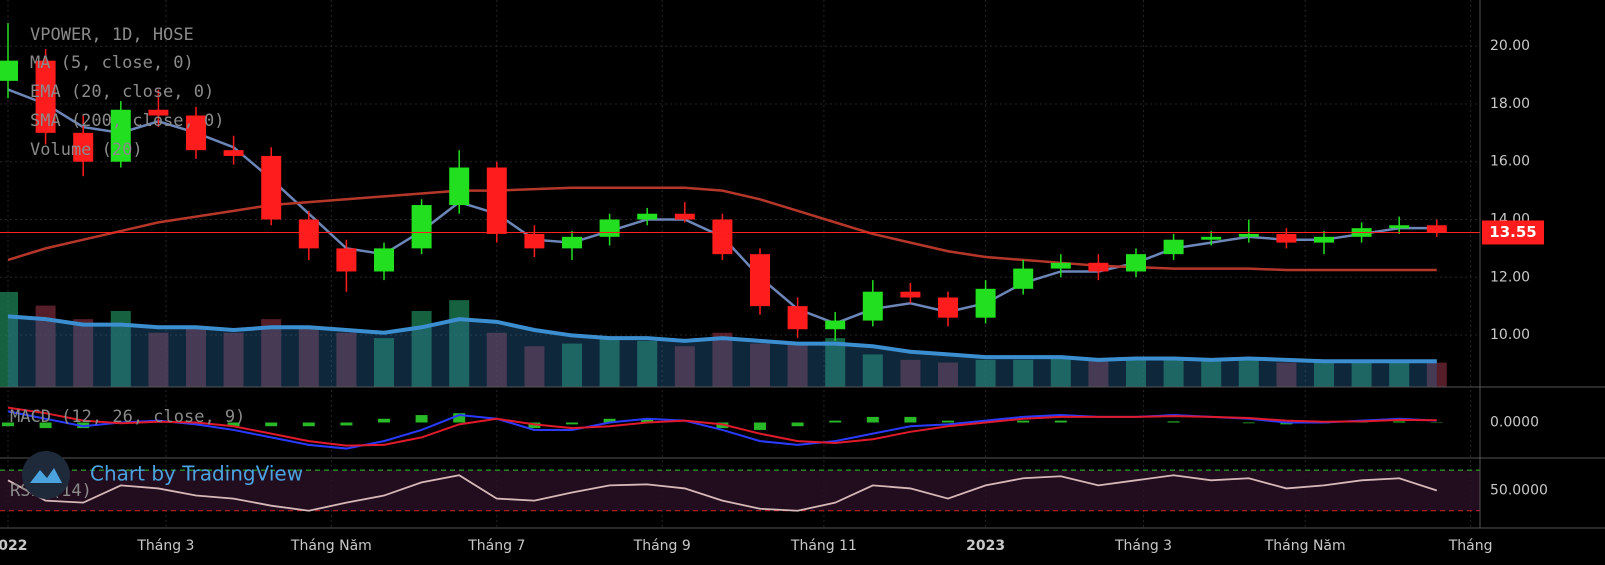  Describe the element at coordinates (196, 474) in the screenshot. I see `watermark-text: Chart by TradingView` at that location.